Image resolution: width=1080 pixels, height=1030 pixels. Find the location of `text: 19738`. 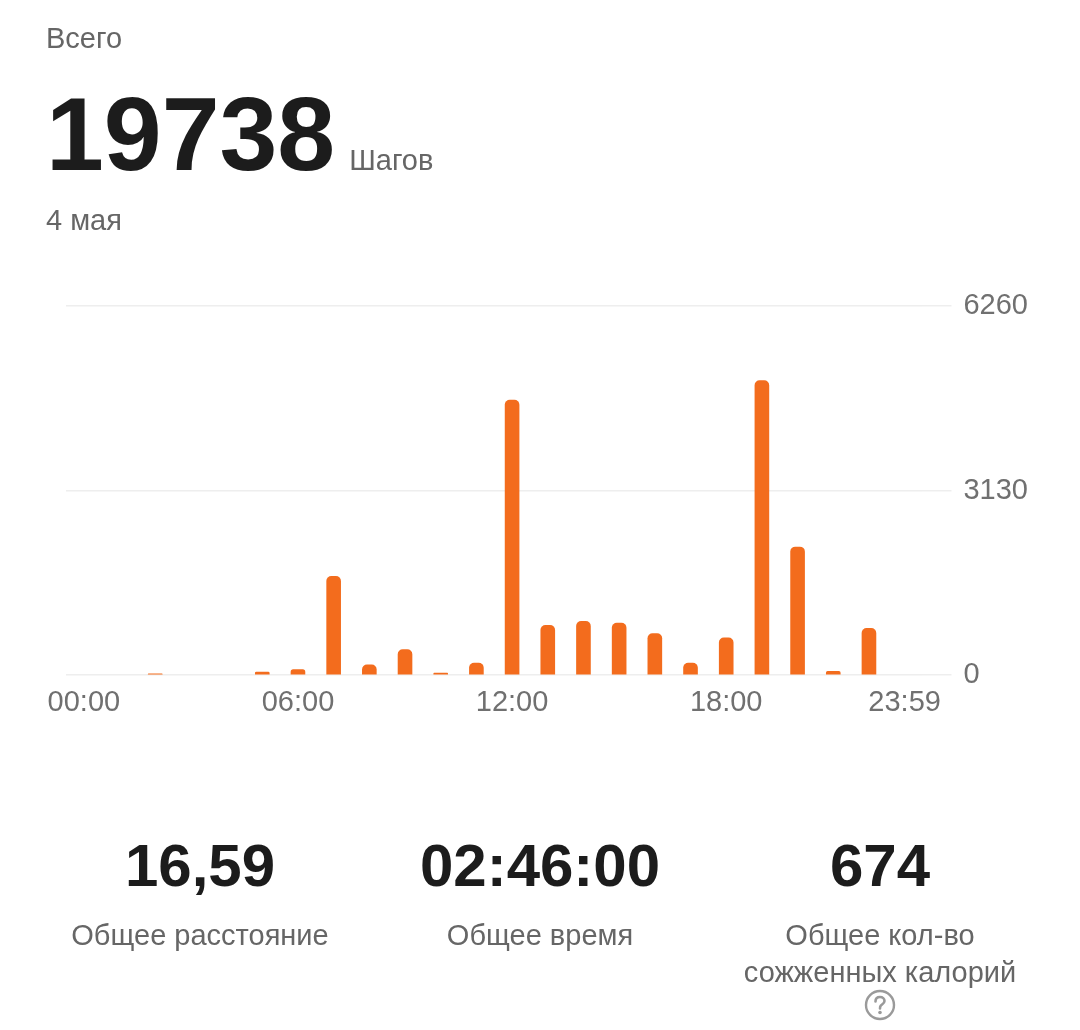

text: 19738 is located at coordinates (191, 134).